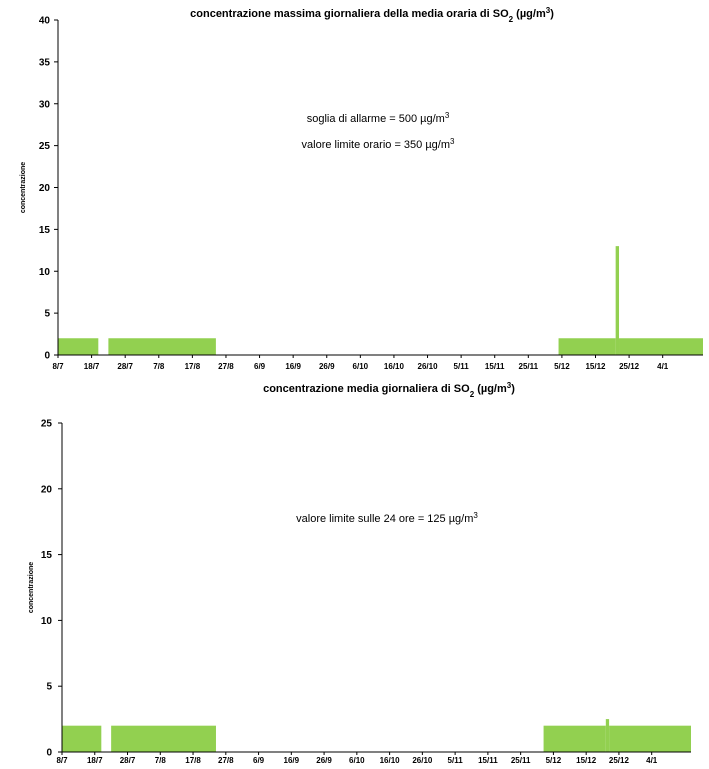  What do you see at coordinates (45, 21) in the screenshot?
I see `y-tick-label: 40` at bounding box center [45, 21].